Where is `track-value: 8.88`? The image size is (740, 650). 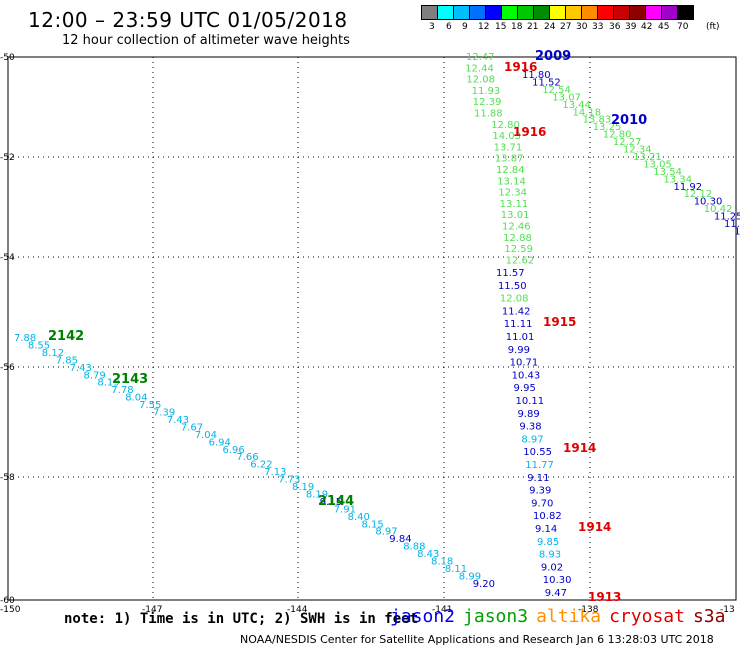 track-value: 8.88 is located at coordinates (414, 547).